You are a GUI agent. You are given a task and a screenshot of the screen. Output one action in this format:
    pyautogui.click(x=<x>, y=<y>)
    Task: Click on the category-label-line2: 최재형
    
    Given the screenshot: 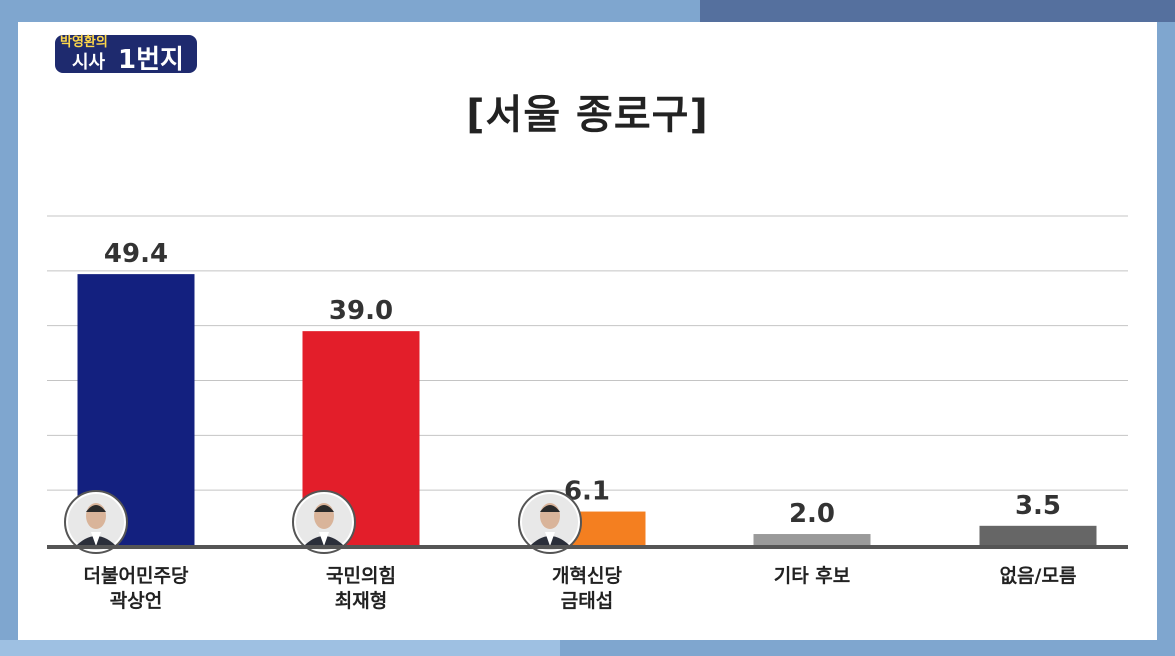 What is the action you would take?
    pyautogui.click(x=361, y=601)
    